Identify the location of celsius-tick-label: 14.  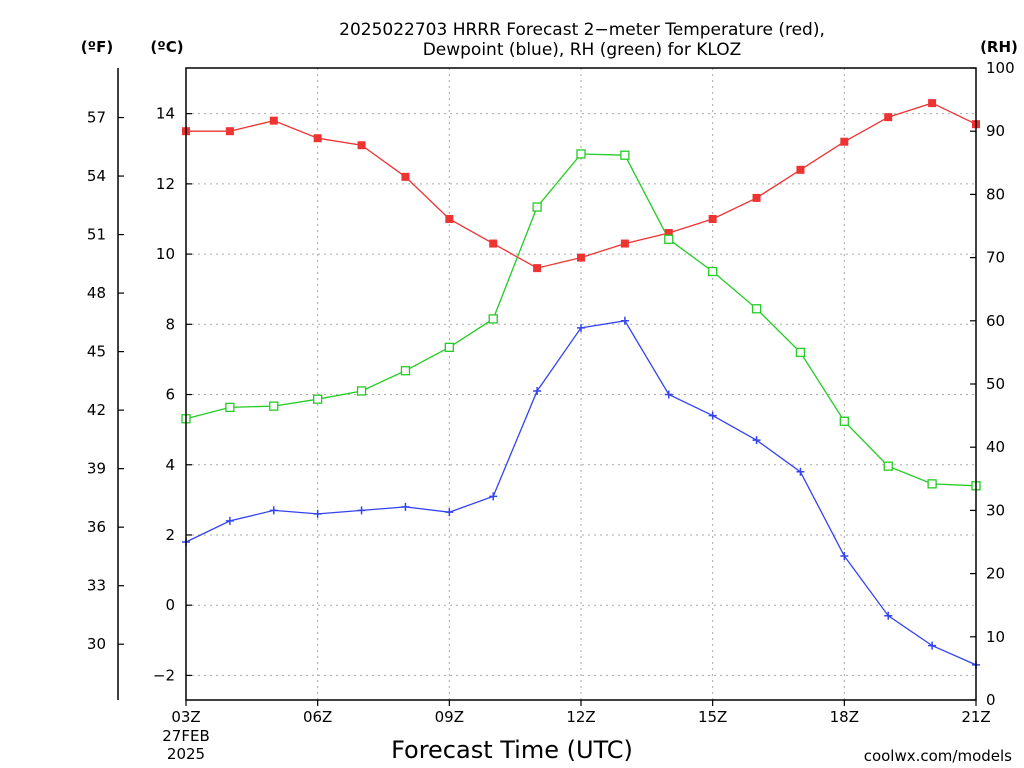
(165, 114).